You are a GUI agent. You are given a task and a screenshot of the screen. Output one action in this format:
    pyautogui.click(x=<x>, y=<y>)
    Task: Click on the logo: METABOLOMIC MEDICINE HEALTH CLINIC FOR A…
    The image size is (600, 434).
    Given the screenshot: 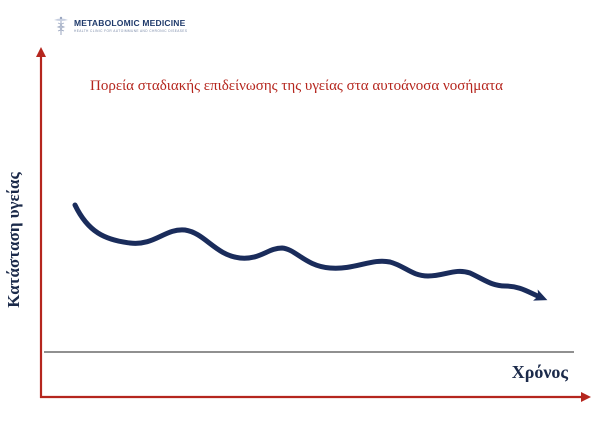 What is the action you would take?
    pyautogui.click(x=119, y=26)
    